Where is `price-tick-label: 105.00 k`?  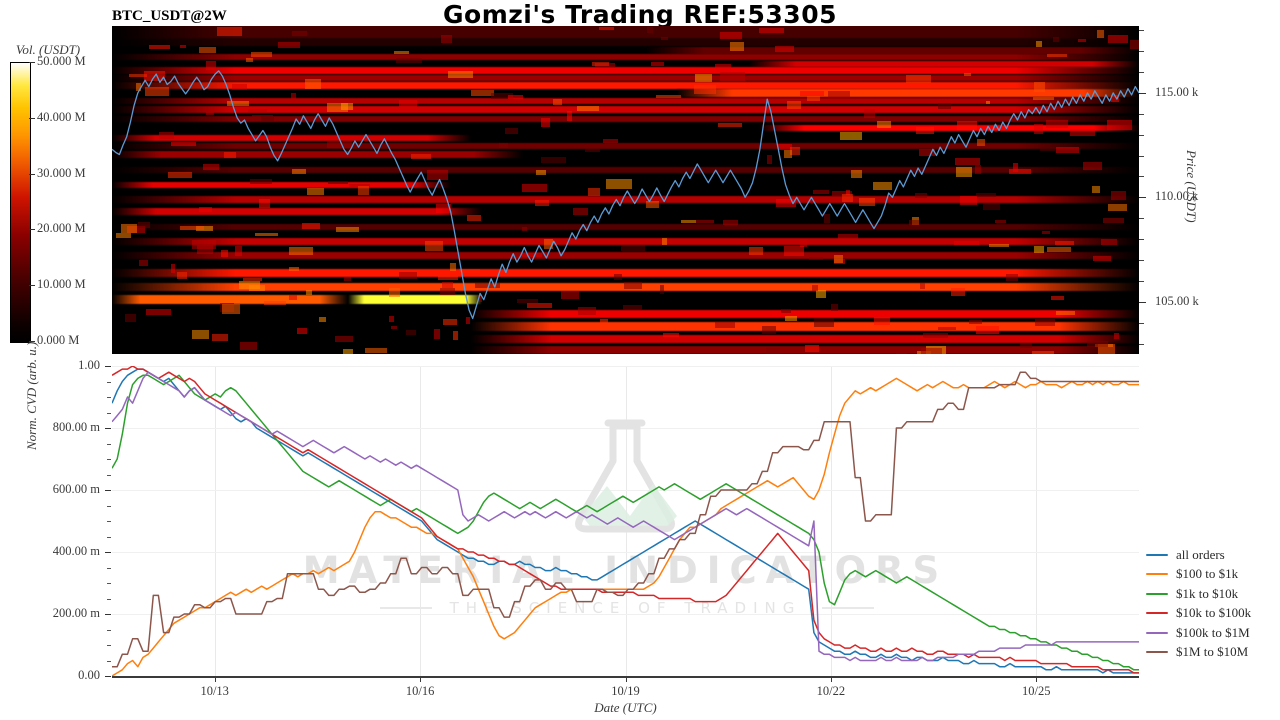
price-tick-label: 105.00 k is located at coordinates (1177, 300).